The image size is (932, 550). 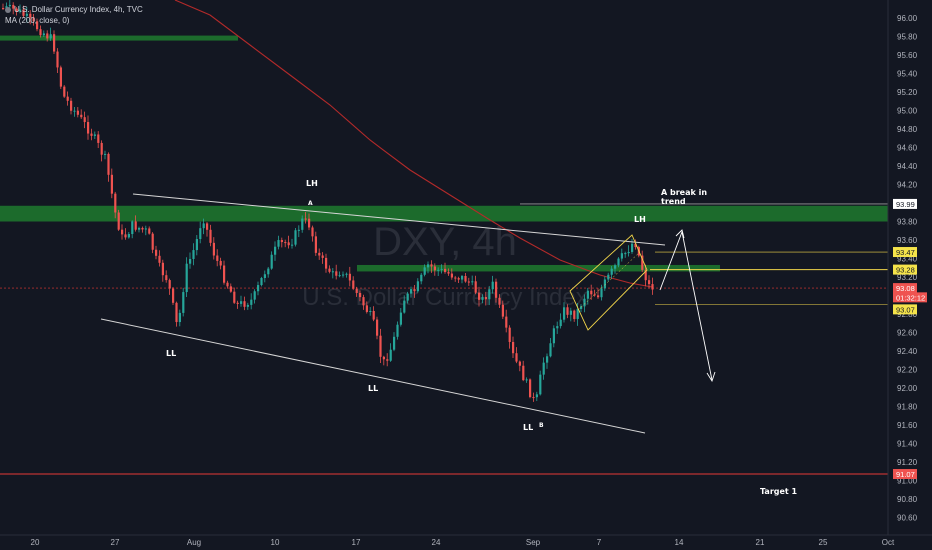 What do you see at coordinates (74, 20) in the screenshot?
I see `indicator-row: MA (200, close, 0)` at bounding box center [74, 20].